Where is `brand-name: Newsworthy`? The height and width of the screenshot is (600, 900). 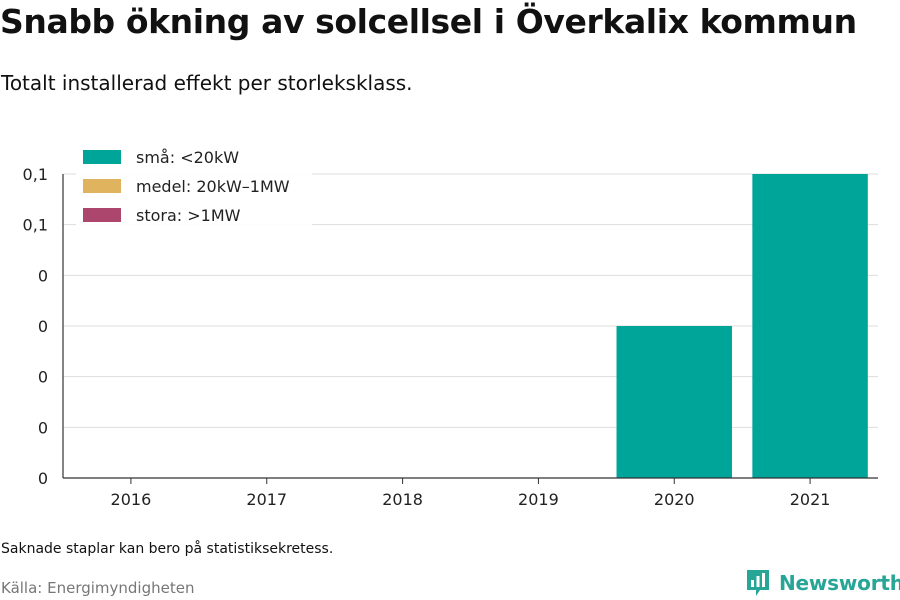 brand-name: Newsworthy is located at coordinates (839, 583).